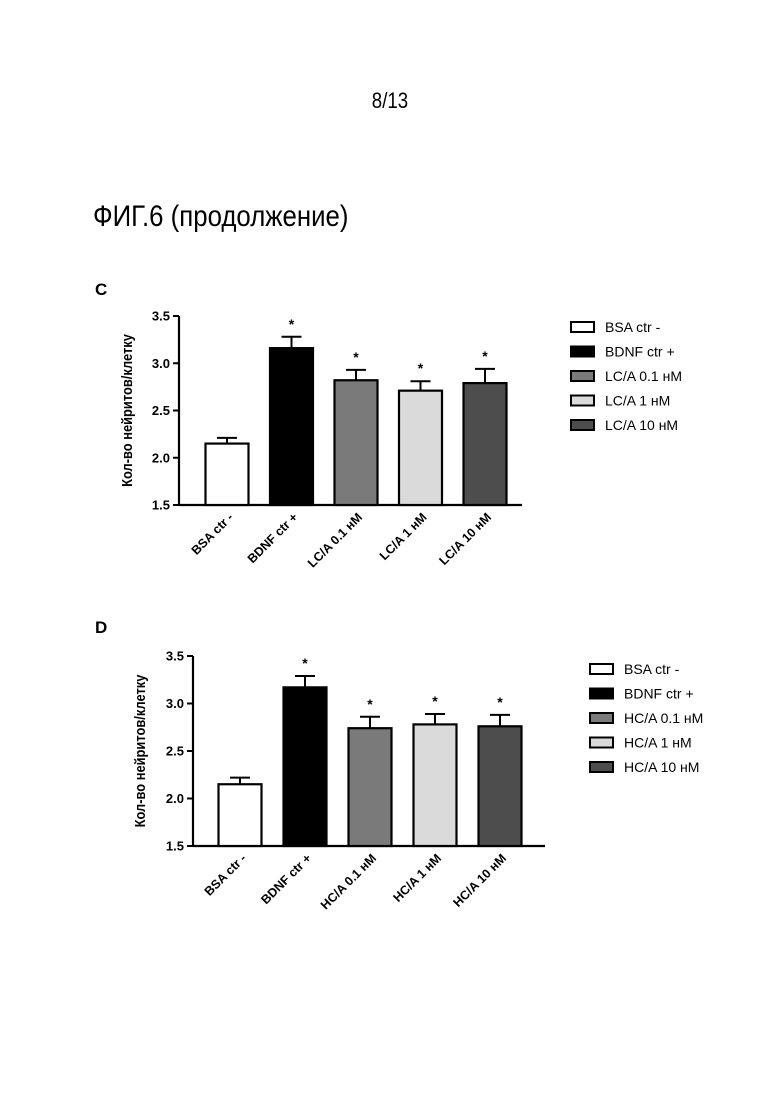 This screenshot has height=1103, width=780. I want to click on x-tick-label: LC/A 10 нМ, so click(465, 539).